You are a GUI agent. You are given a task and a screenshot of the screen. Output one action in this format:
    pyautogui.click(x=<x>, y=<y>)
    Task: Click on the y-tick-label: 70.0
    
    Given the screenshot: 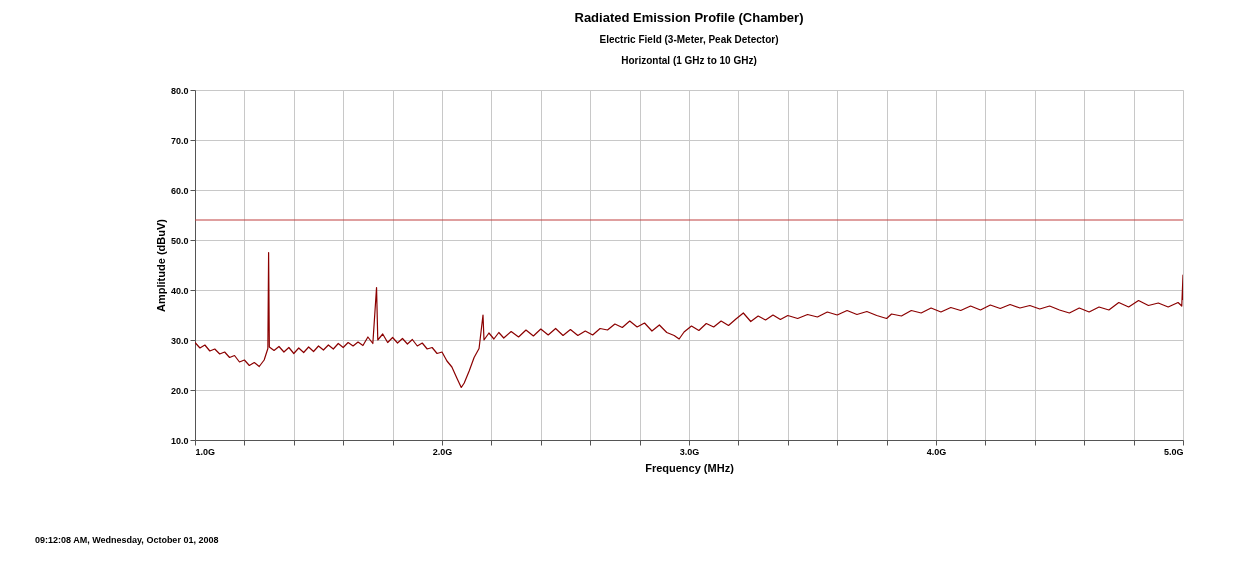 What is the action you would take?
    pyautogui.click(x=179, y=140)
    